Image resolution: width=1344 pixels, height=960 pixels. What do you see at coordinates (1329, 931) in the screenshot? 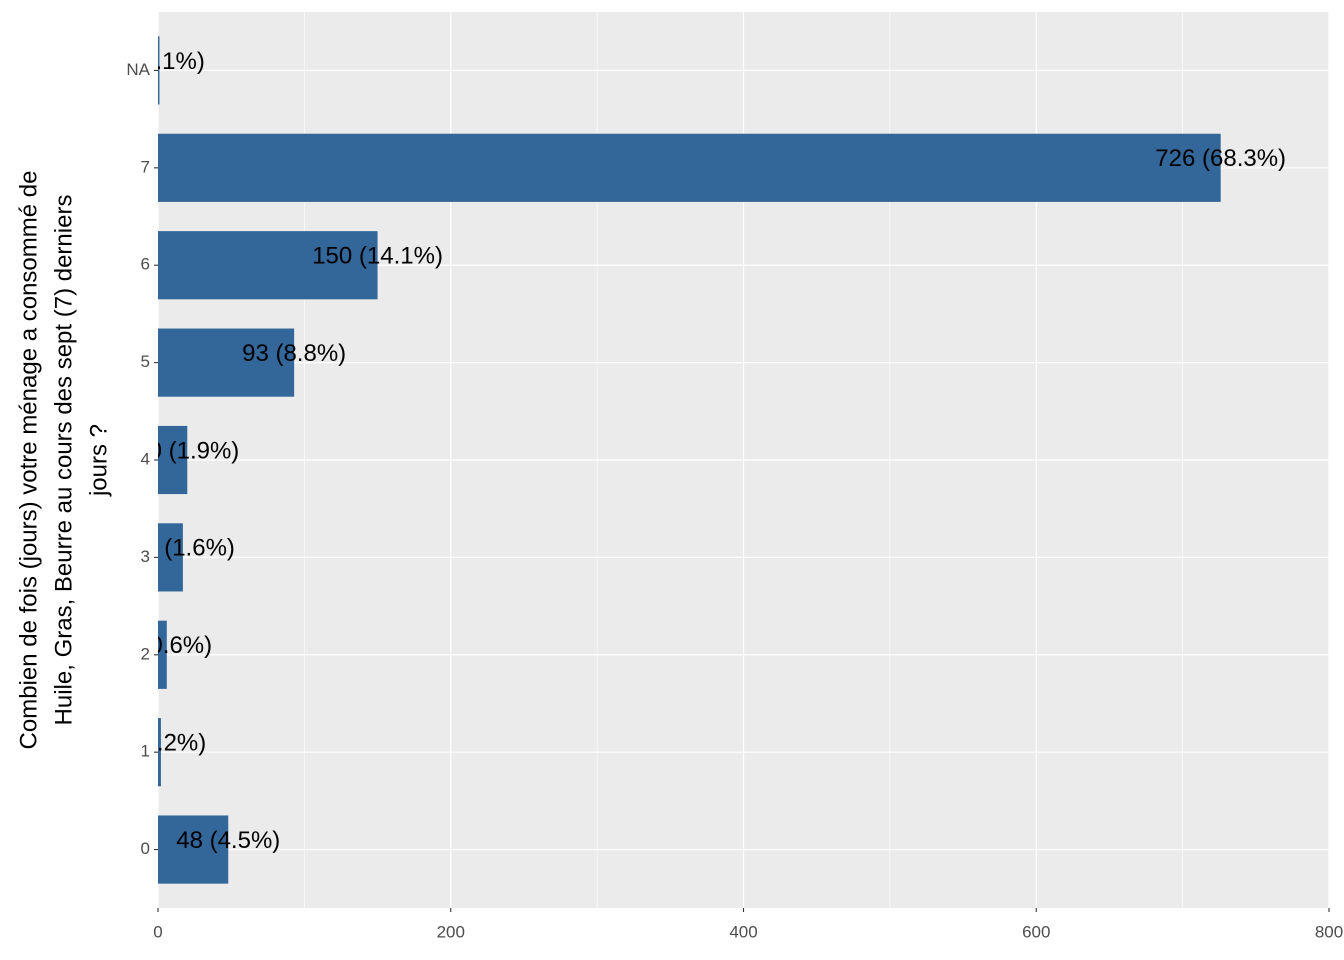
I see `x-tick-label: 800` at bounding box center [1329, 931].